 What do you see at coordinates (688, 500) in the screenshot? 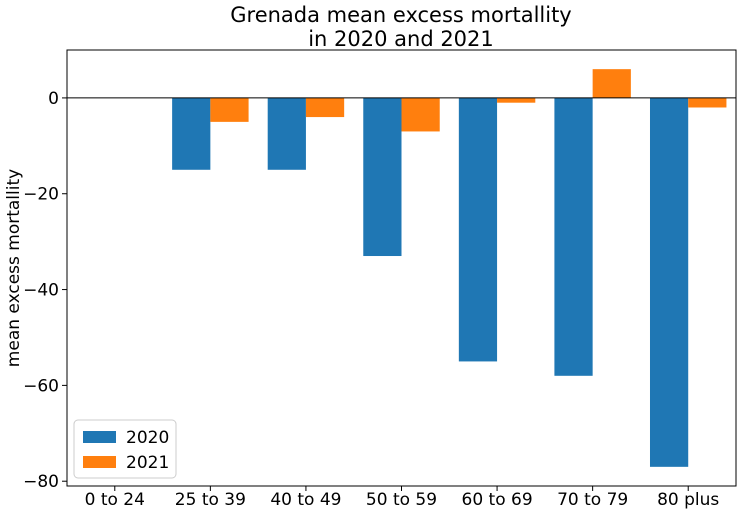
I see `x-tick-label: 80 plus` at bounding box center [688, 500].